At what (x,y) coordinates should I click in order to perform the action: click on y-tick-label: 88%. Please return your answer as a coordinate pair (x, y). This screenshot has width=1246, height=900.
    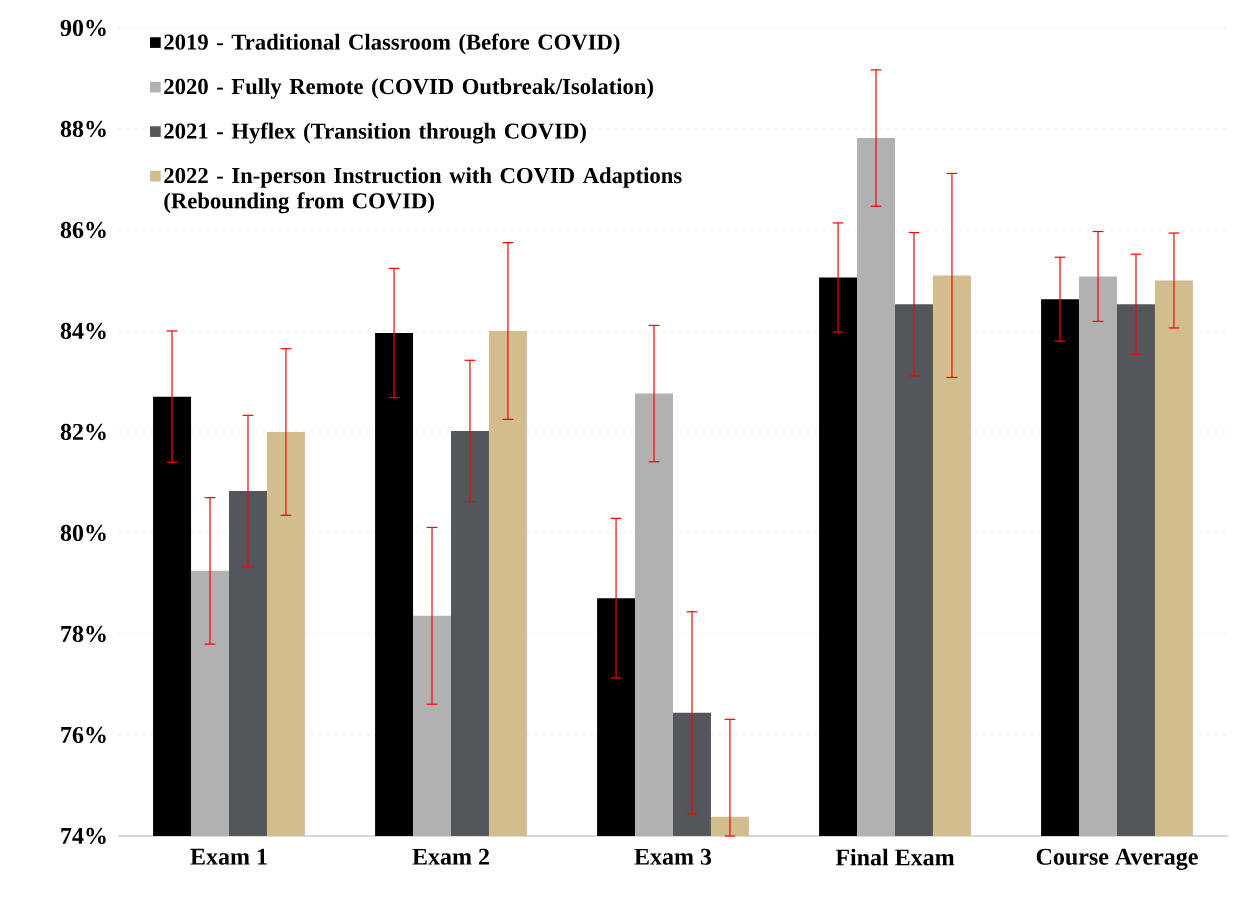
    Looking at the image, I should click on (83, 129).